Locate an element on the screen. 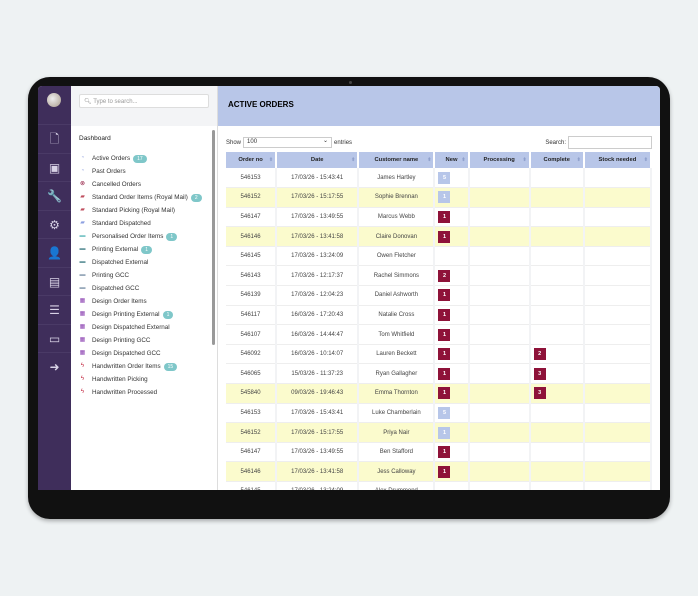  table-row: 545840 09/03/26 - 19:46:43 Emma Thornton 1 3 is located at coordinates (439, 393).